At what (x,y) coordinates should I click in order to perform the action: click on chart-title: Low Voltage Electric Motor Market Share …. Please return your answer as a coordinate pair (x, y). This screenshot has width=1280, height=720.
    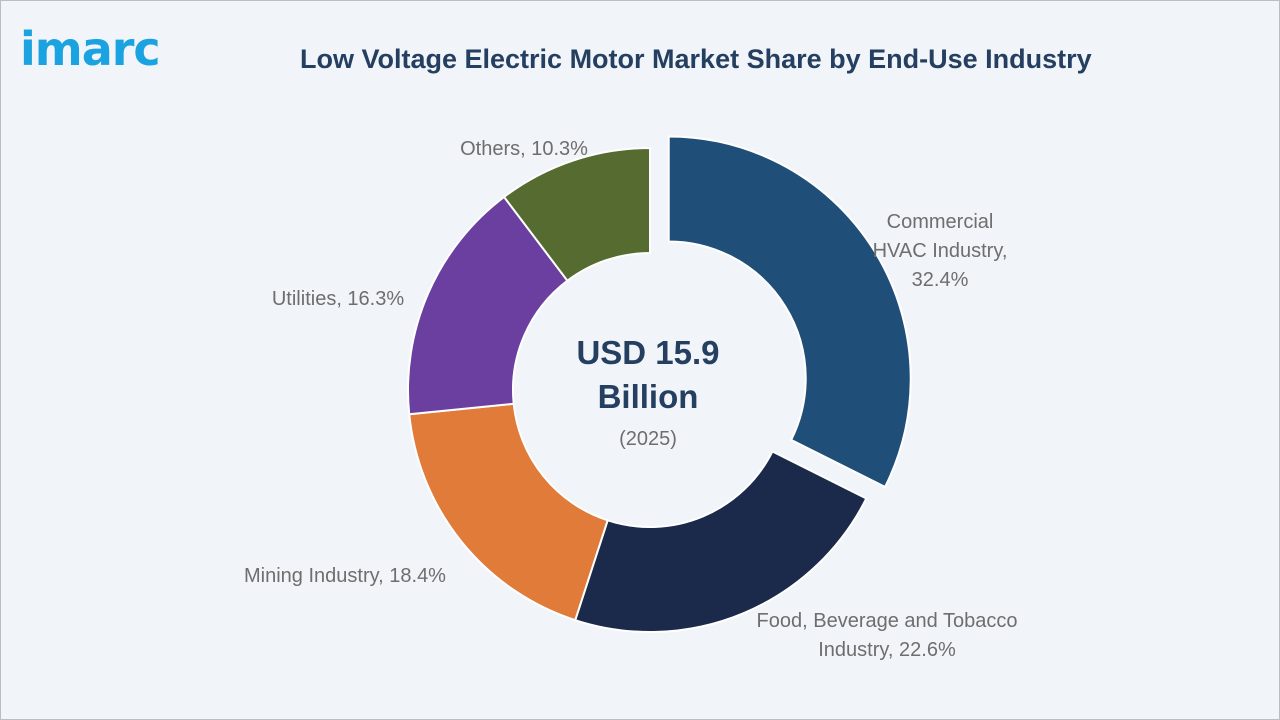
    Looking at the image, I should click on (696, 59).